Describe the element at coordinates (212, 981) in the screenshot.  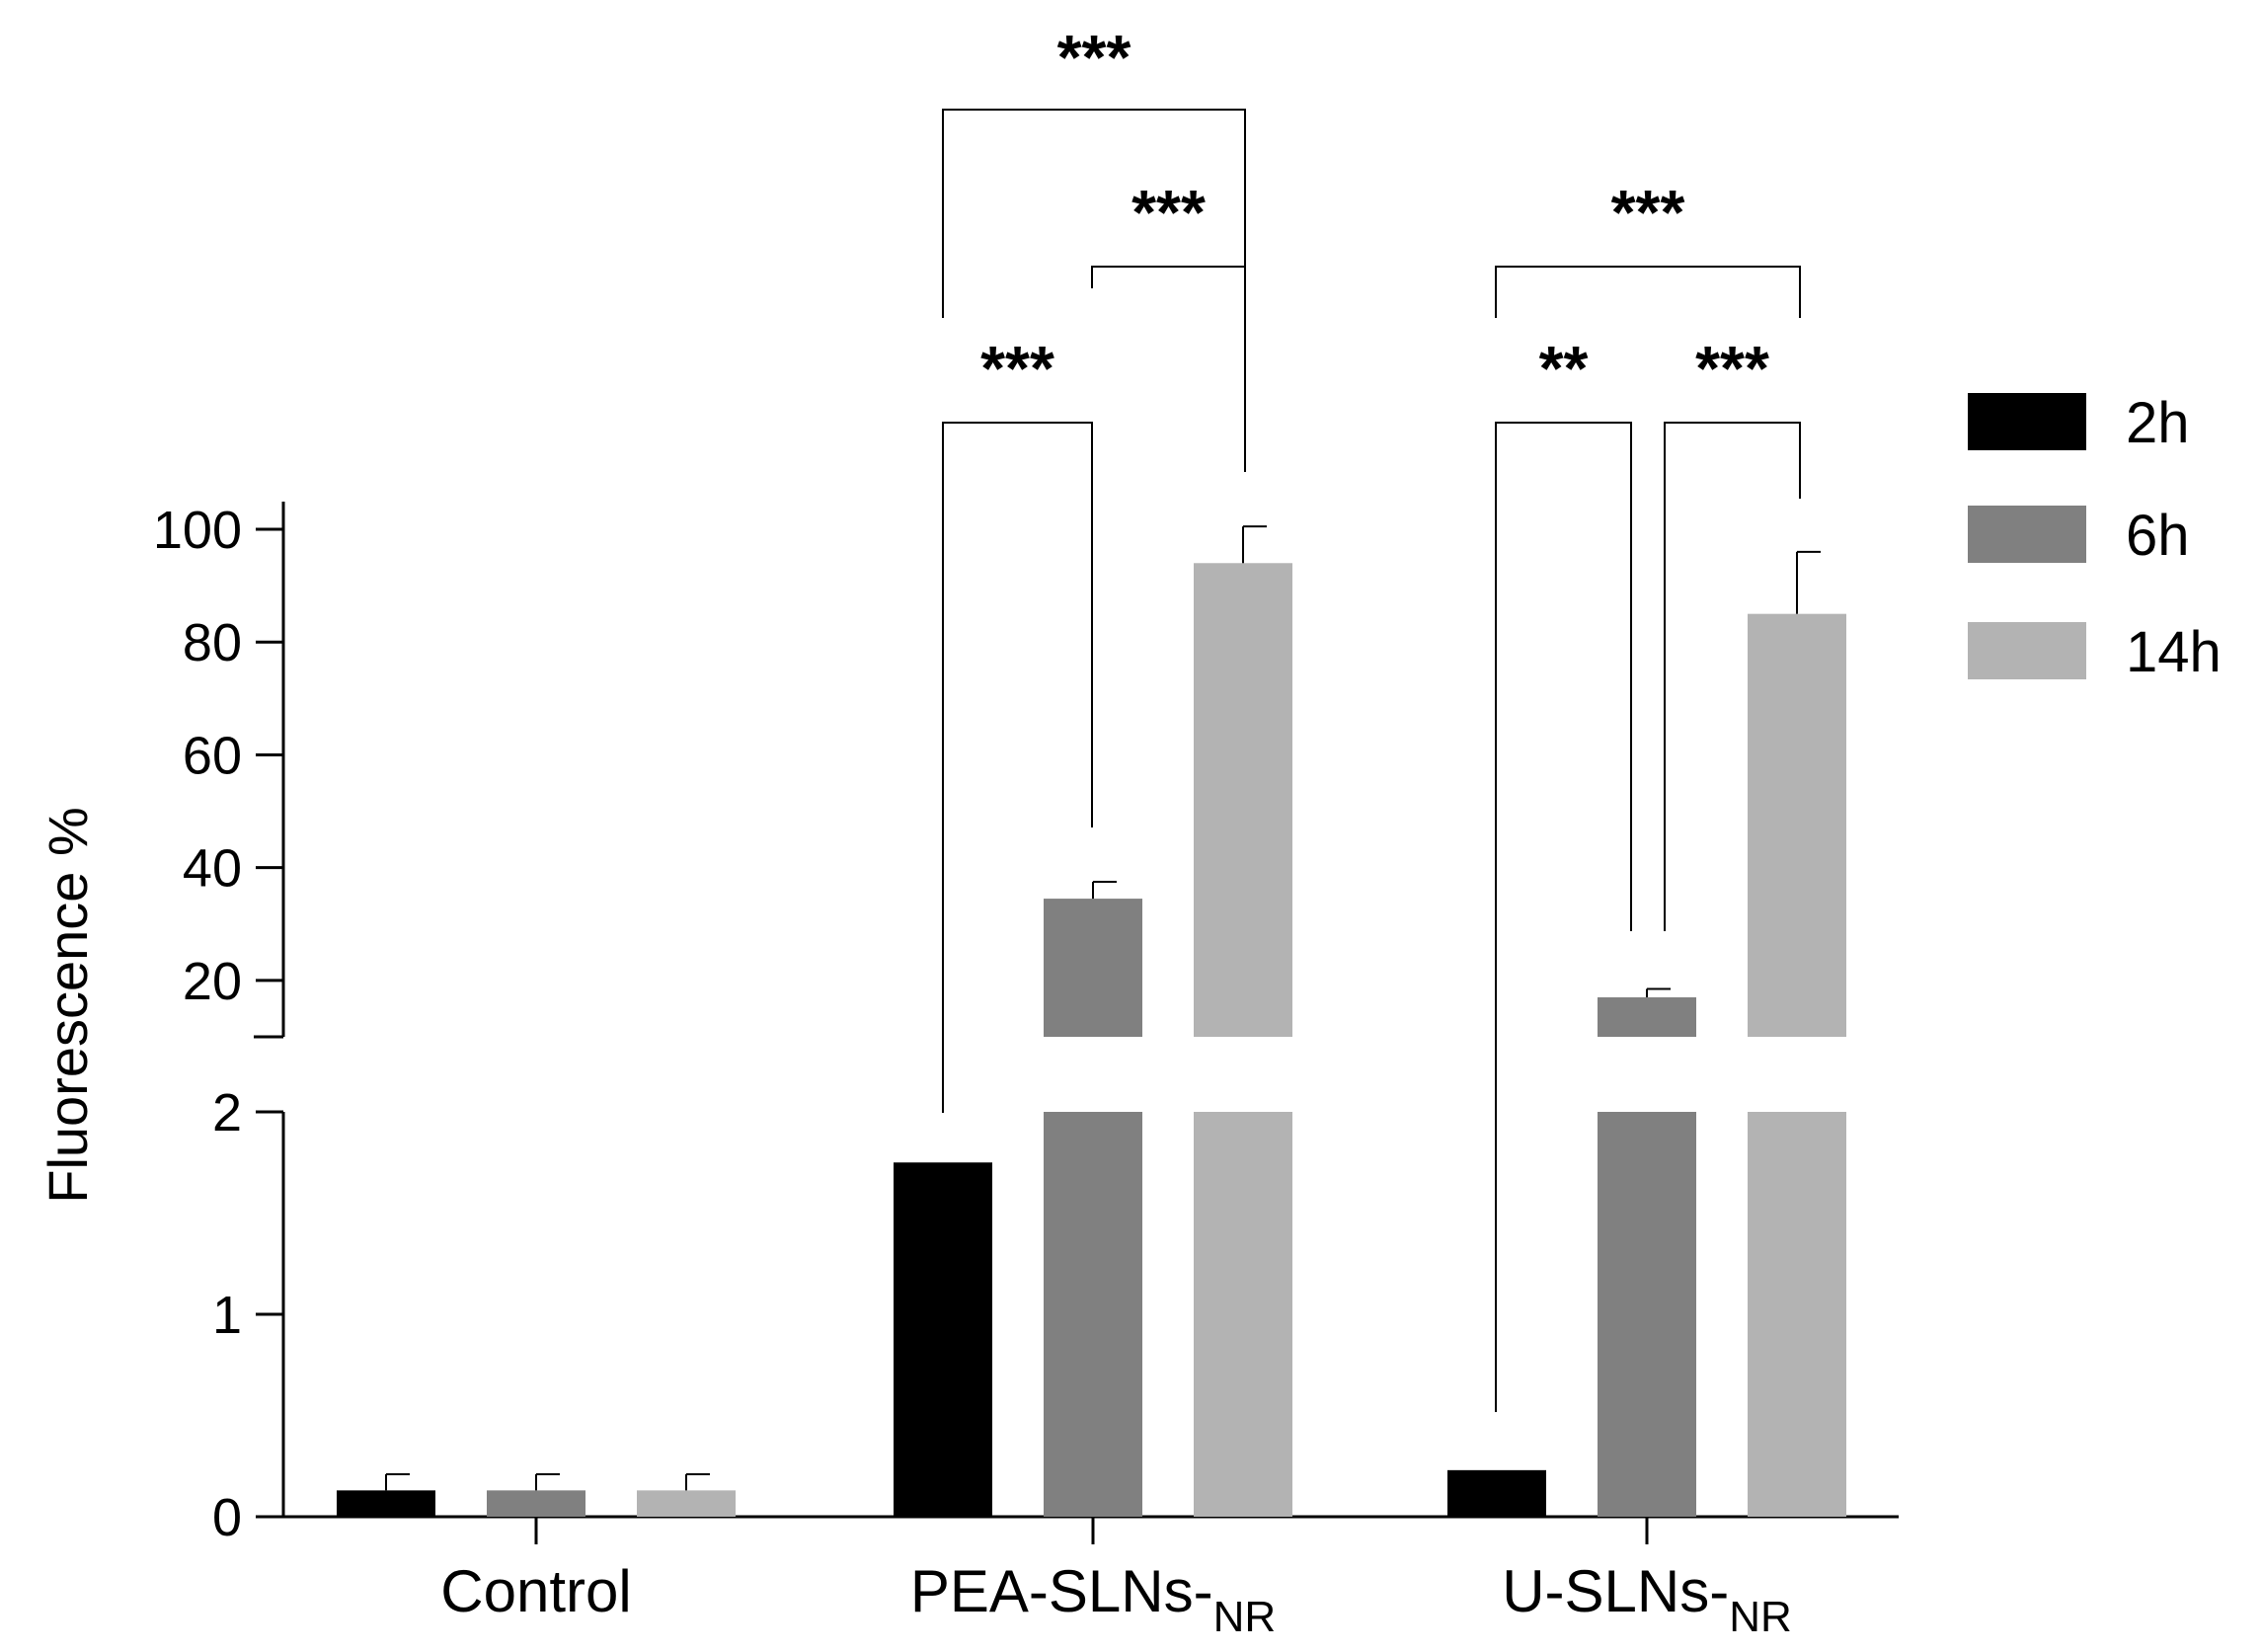
I see `y-tick-label: 20` at that location.